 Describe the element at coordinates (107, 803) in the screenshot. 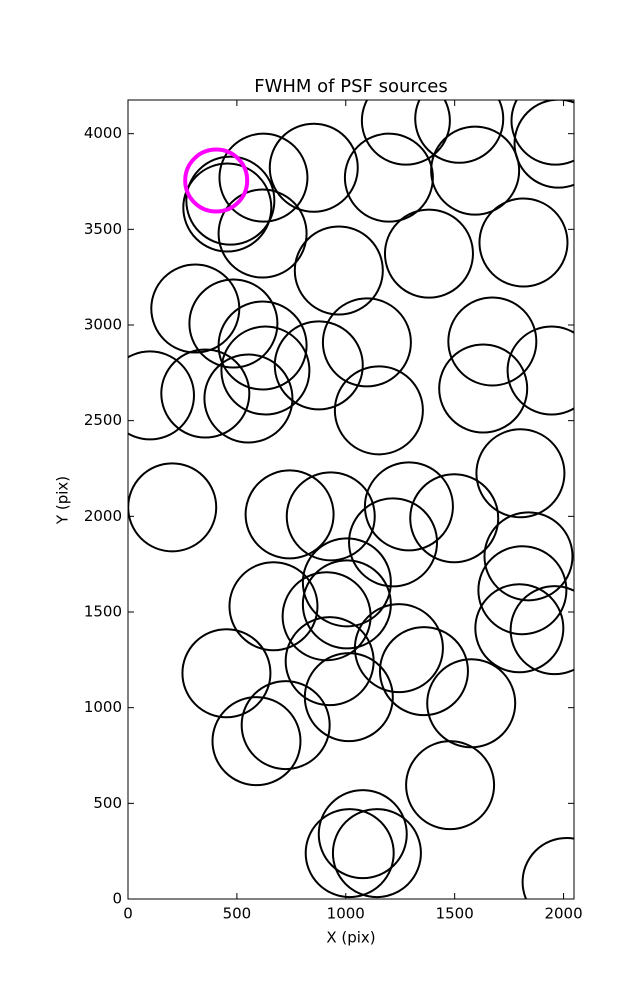

I see `y-tick-label: 500` at that location.